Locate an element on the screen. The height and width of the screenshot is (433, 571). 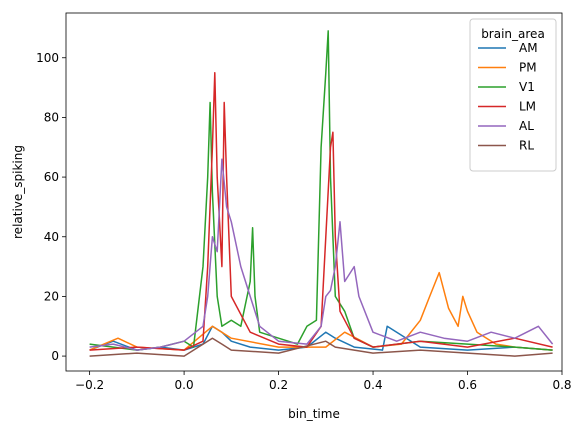
x-tick-label: 0.6 is located at coordinates (467, 385).